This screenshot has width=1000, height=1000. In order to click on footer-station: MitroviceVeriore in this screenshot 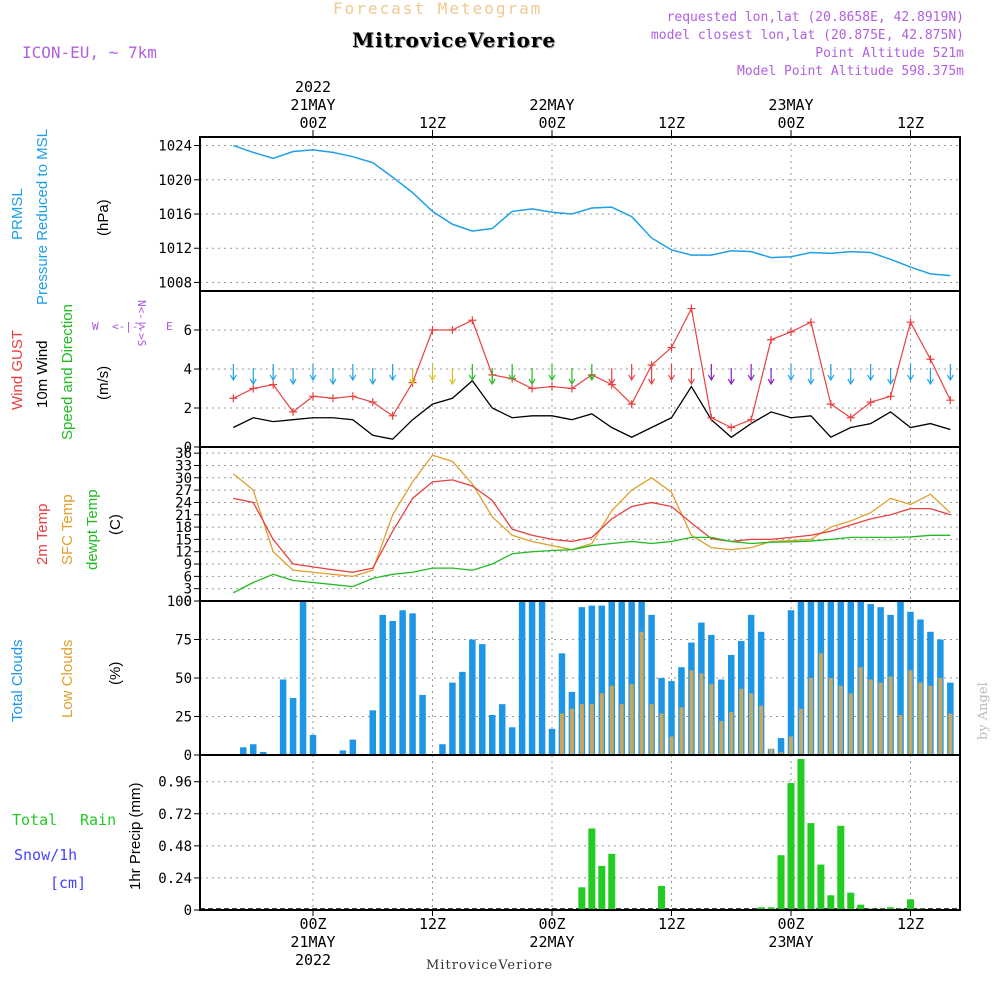, I will do `click(490, 965)`.